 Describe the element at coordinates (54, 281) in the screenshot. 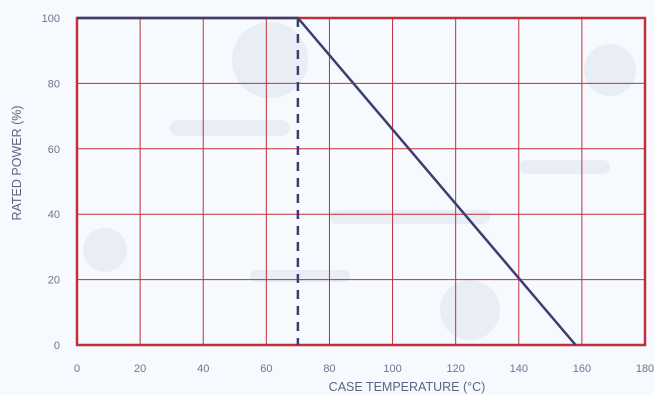

I see `y-tick-label: 20` at that location.